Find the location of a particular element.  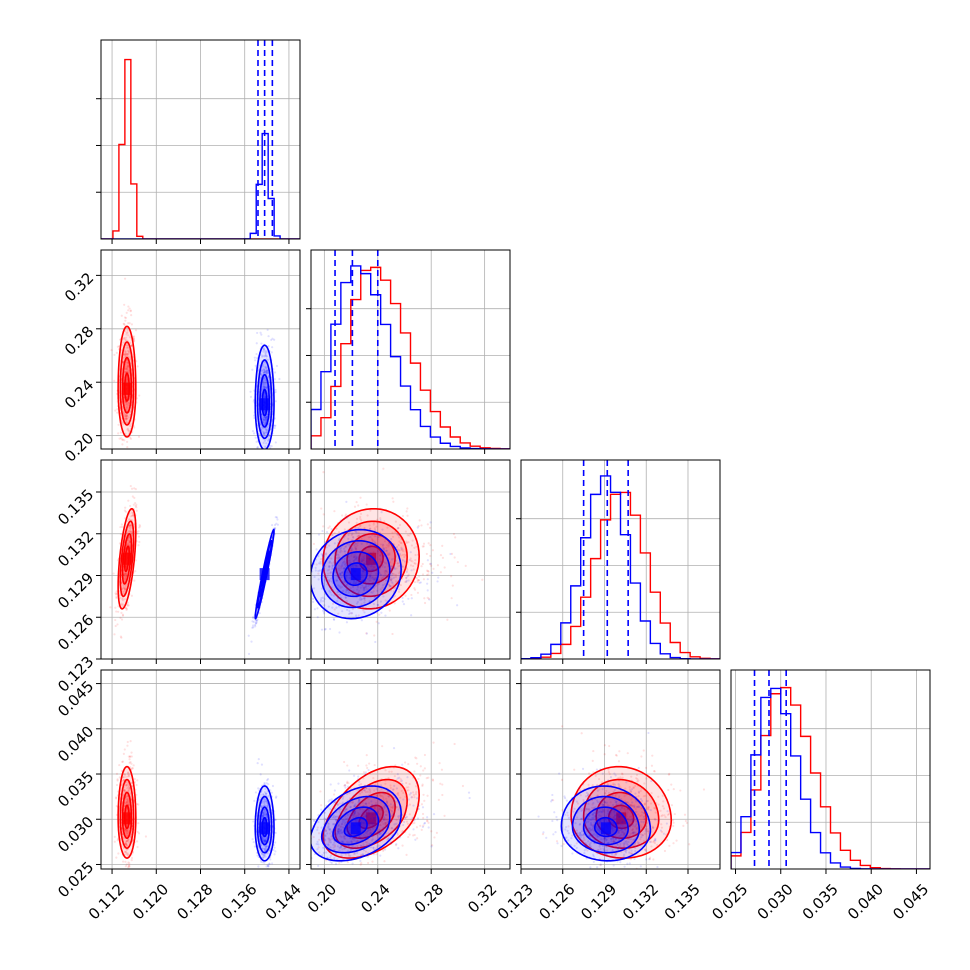

x-tick-label: 0.040 is located at coordinates (865, 901).